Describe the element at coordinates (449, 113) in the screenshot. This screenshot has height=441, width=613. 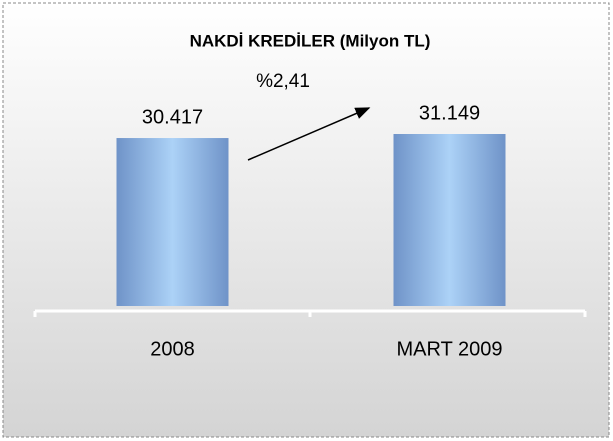
I see `value-label: 31.149` at that location.